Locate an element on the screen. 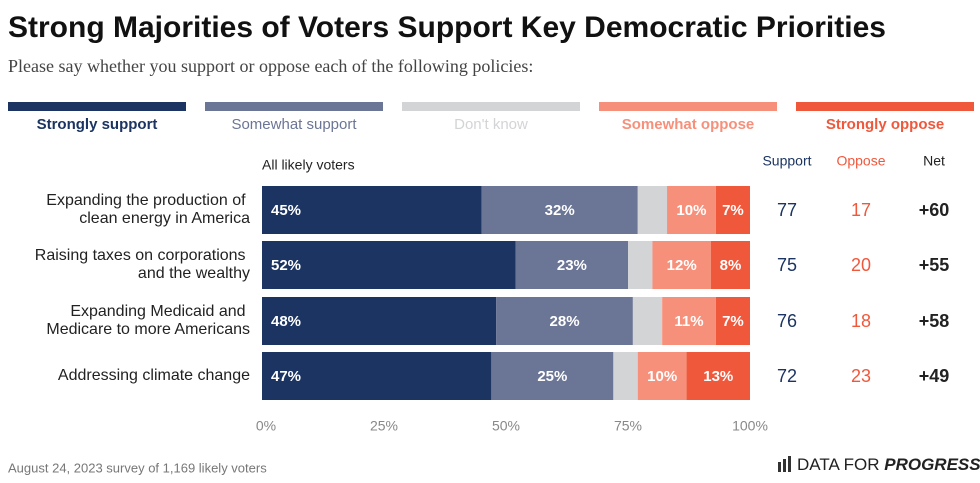 This screenshot has height=483, width=980. value-label: 45% is located at coordinates (286, 210).